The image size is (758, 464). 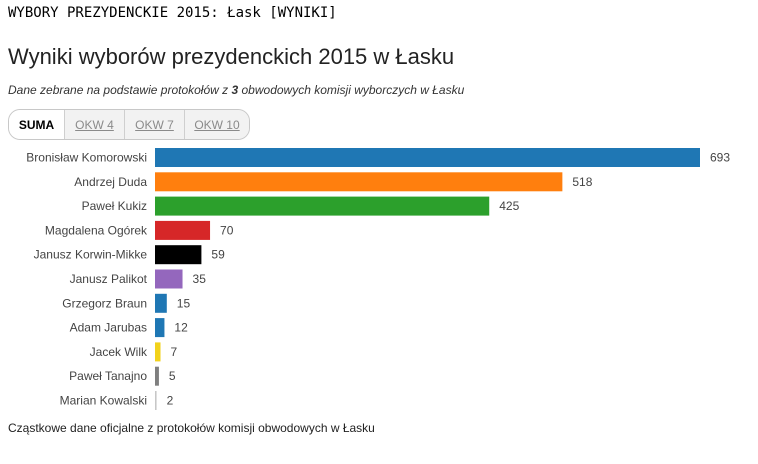 What do you see at coordinates (103, 401) in the screenshot?
I see `category-label-marian-kowalski: Marian Kowalski` at bounding box center [103, 401].